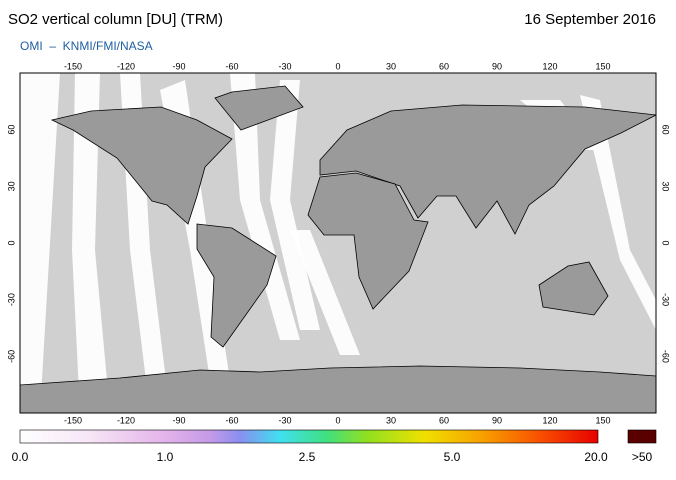 Image resolution: width=676 pixels, height=480 pixels. I want to click on lon-label-bottom: -120, so click(126, 420).